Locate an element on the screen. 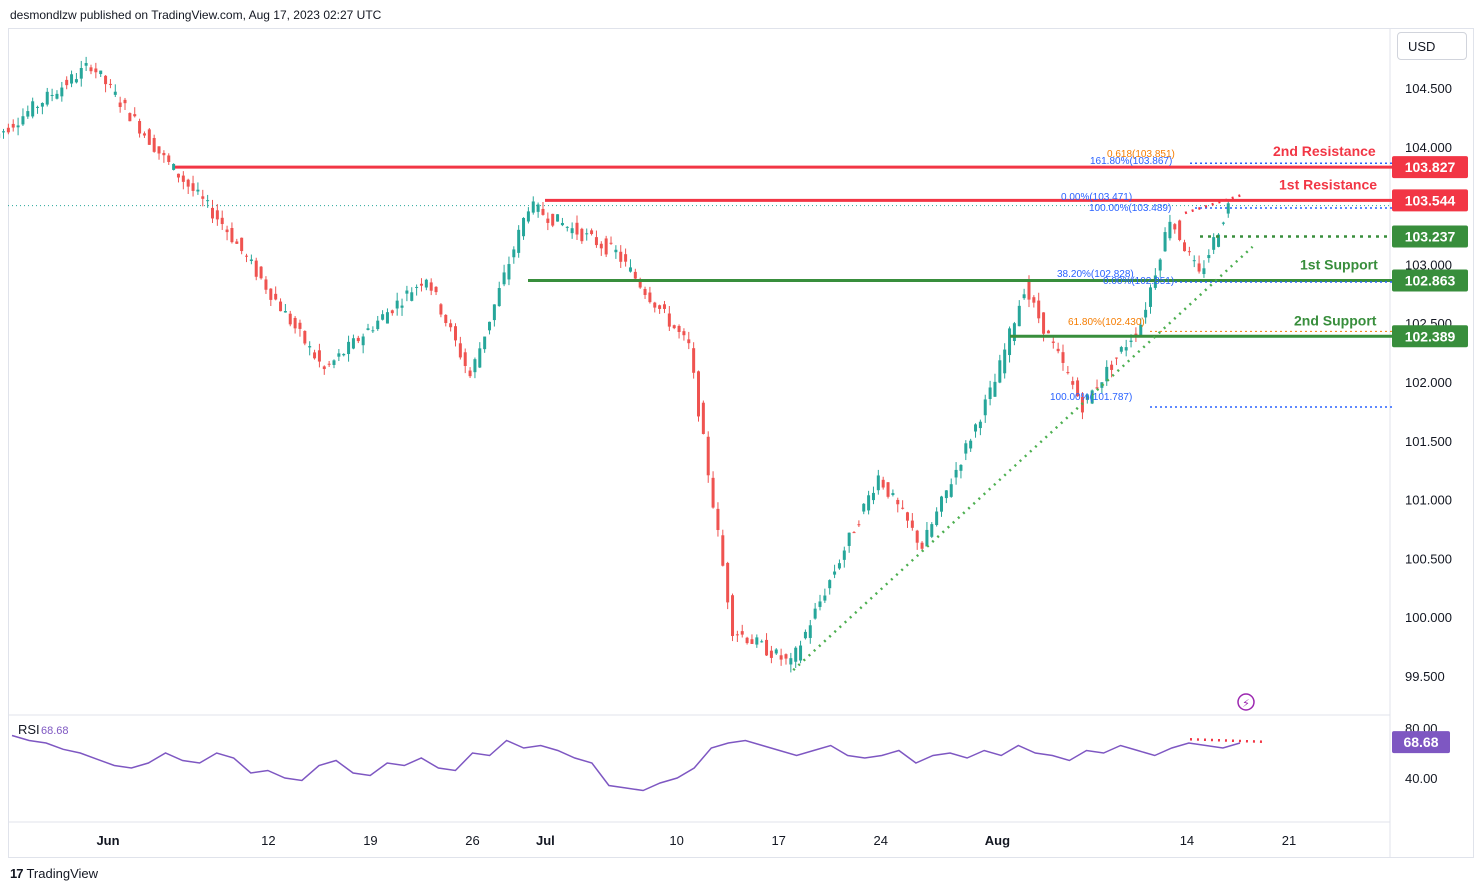 The width and height of the screenshot is (1481, 893). fib-label: 100.00%(101.787) is located at coordinates (1091, 397).